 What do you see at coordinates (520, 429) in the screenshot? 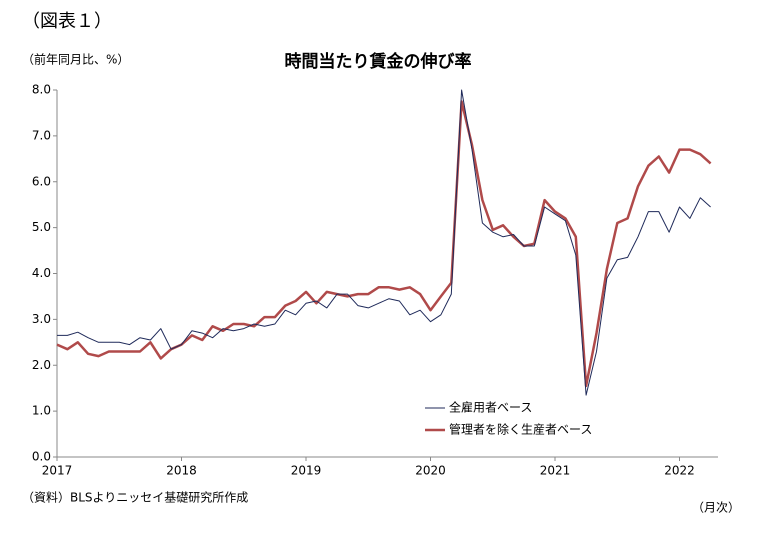
I see `legend-label: 管理者を除く生産者ベース` at bounding box center [520, 429].